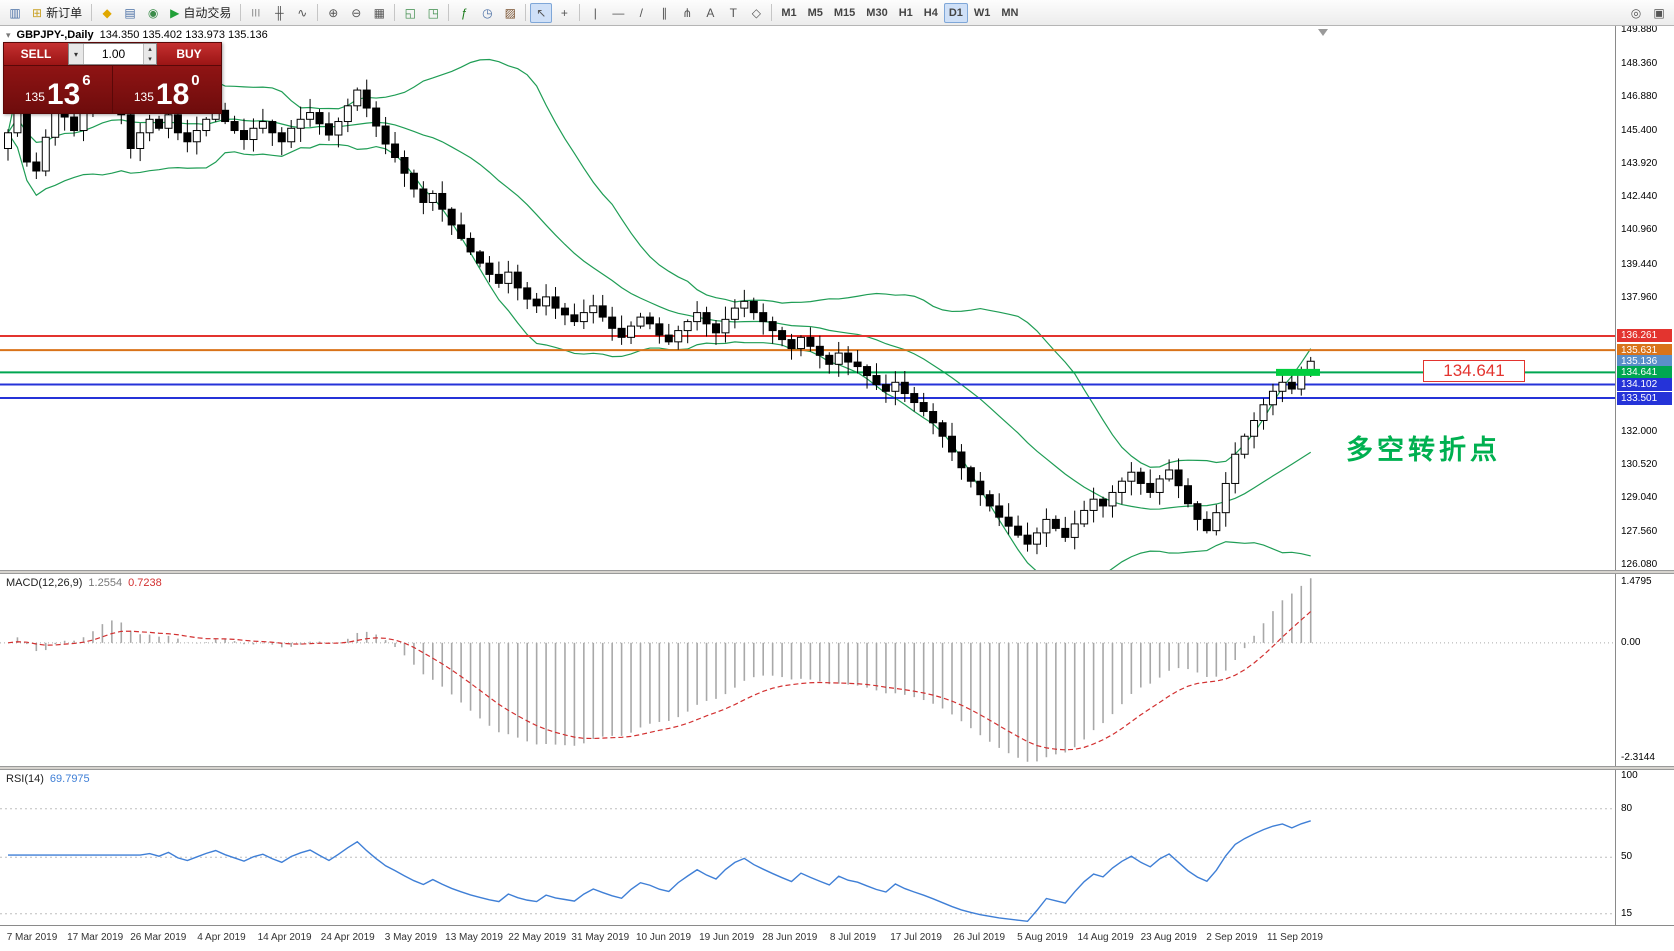 This screenshot has width=1674, height=951. What do you see at coordinates (221, 937) in the screenshot?
I see `date-axis-label: 4 Apr 2019` at bounding box center [221, 937].